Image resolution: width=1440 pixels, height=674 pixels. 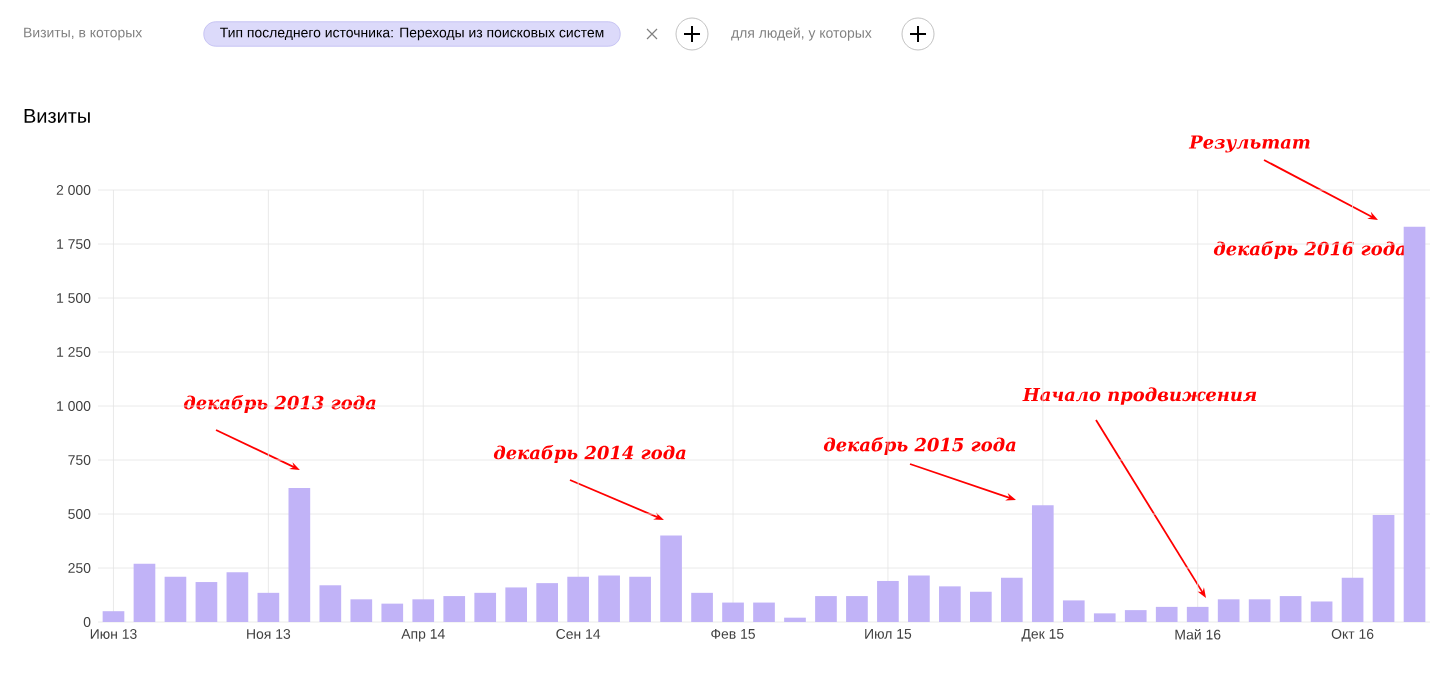 What do you see at coordinates (1139, 396) in the screenshot?
I see `annotation: Начало продвижения` at bounding box center [1139, 396].